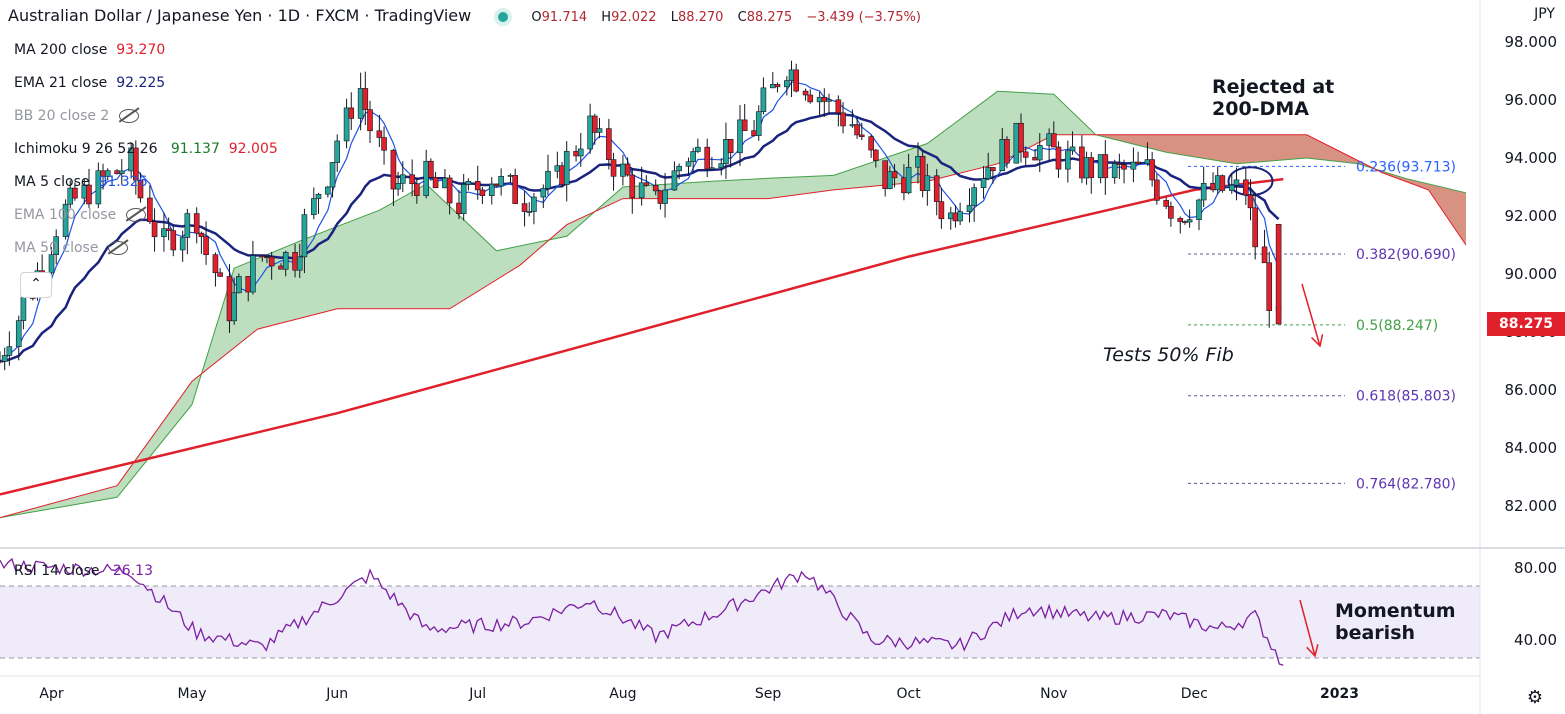 The image size is (1565, 714). I want to click on market-status-icon, so click(503, 16).